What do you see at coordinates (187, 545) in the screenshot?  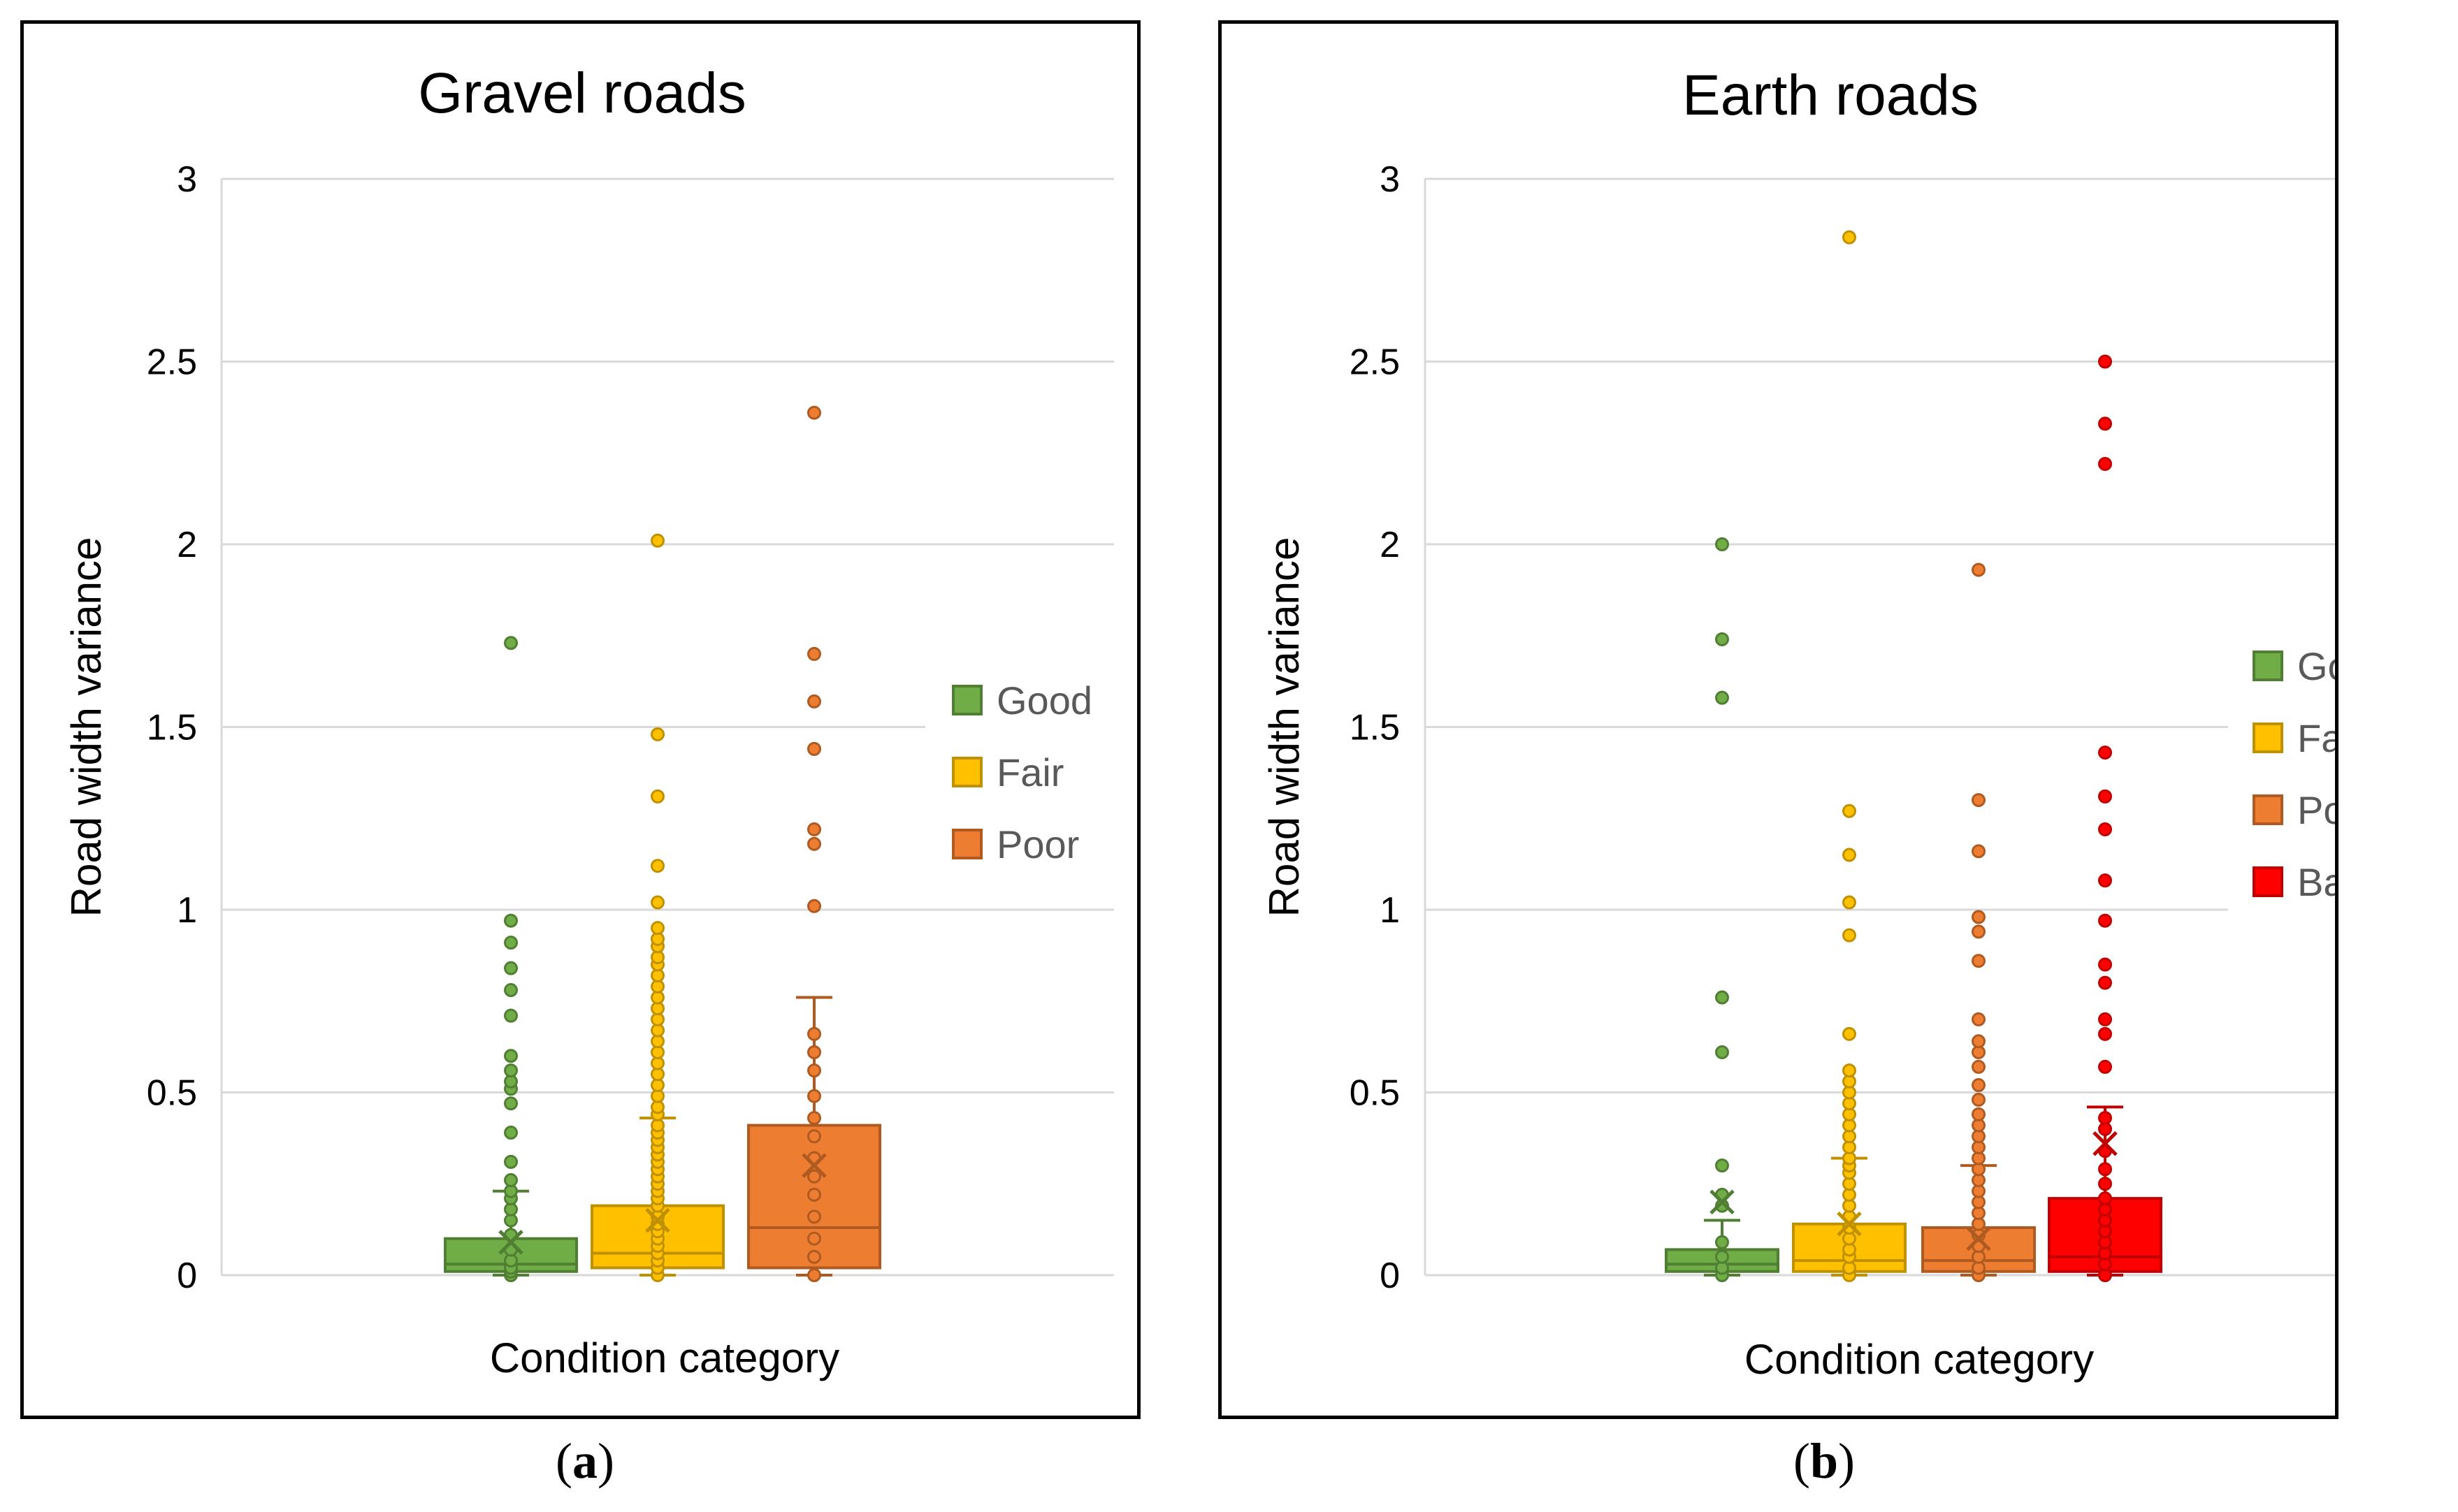 I see `y-tick-label: 2` at bounding box center [187, 545].